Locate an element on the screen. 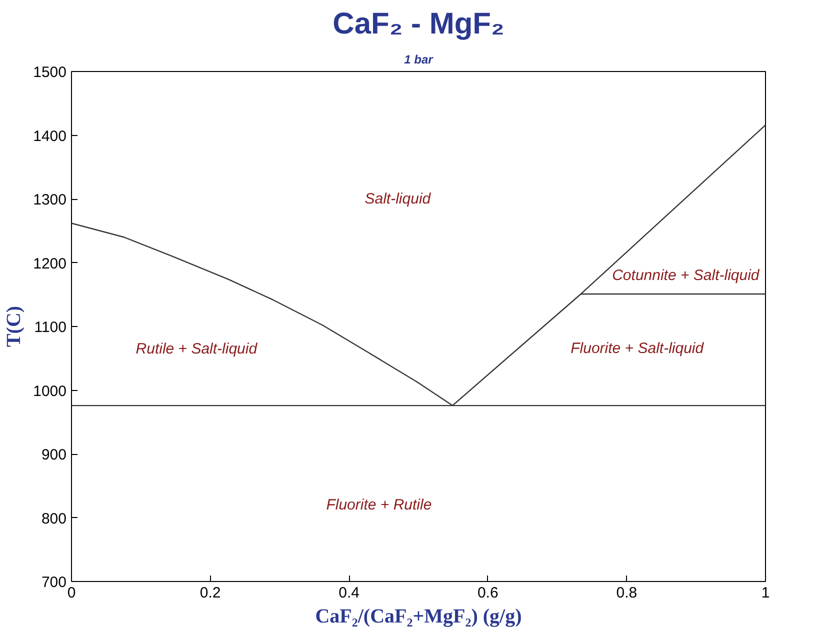  x-tick-label: 0.4 is located at coordinates (349, 593).